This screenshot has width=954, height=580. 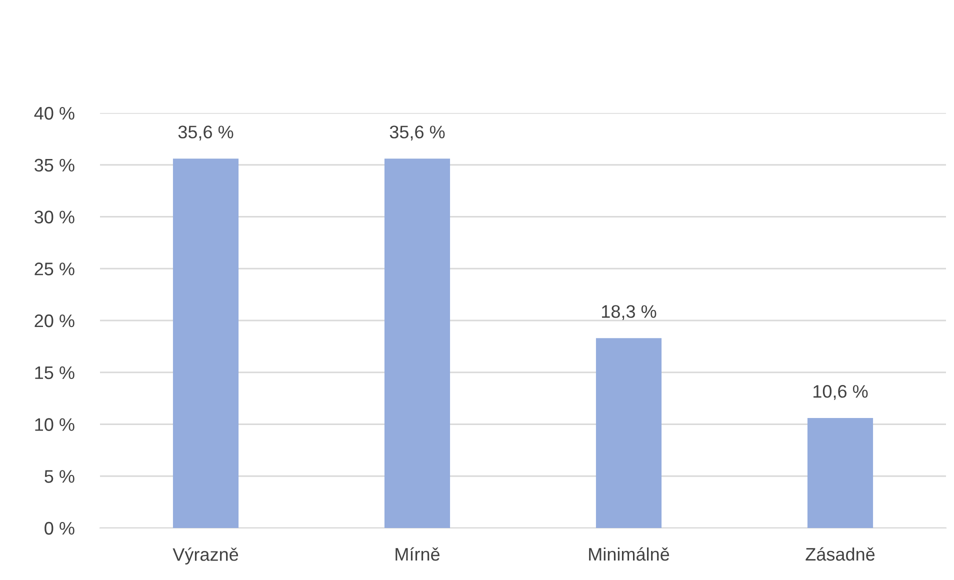 What do you see at coordinates (205, 555) in the screenshot?
I see `x-tick-label: Výrazně` at bounding box center [205, 555].